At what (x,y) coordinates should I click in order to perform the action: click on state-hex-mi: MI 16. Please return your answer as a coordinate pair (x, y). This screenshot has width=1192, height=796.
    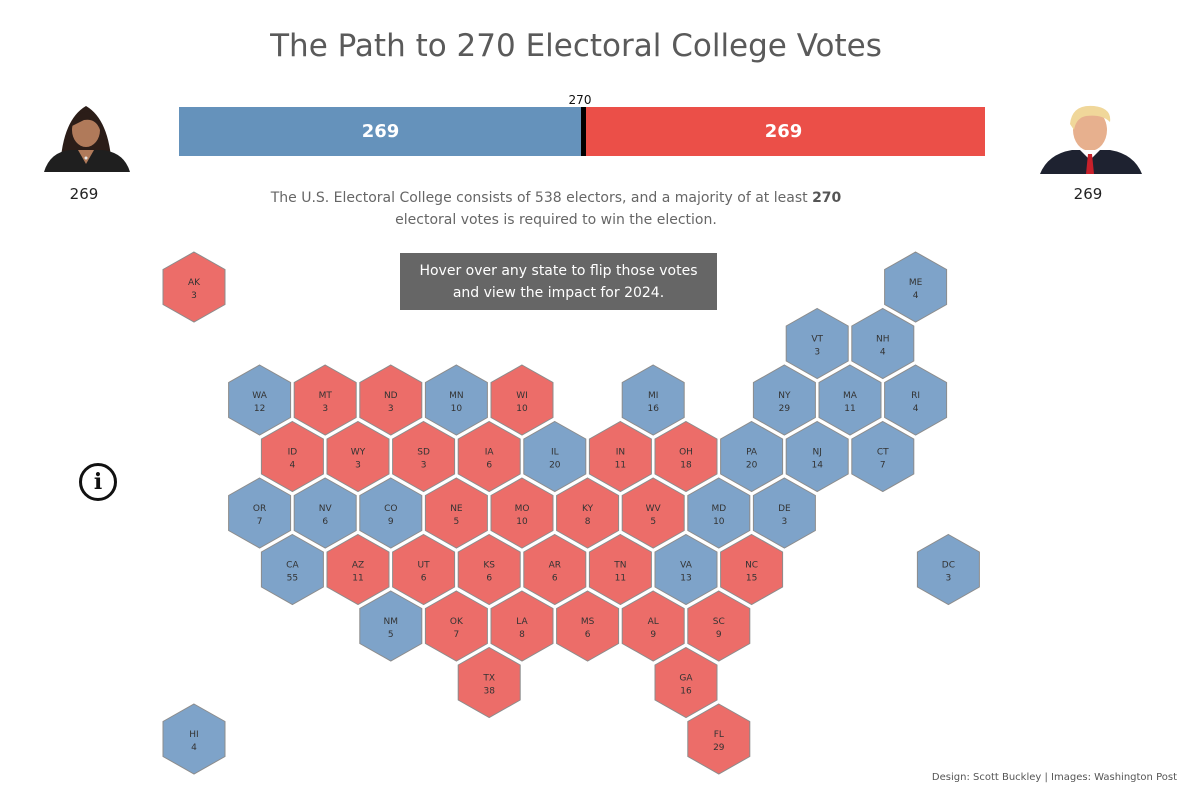
    Looking at the image, I should click on (653, 400).